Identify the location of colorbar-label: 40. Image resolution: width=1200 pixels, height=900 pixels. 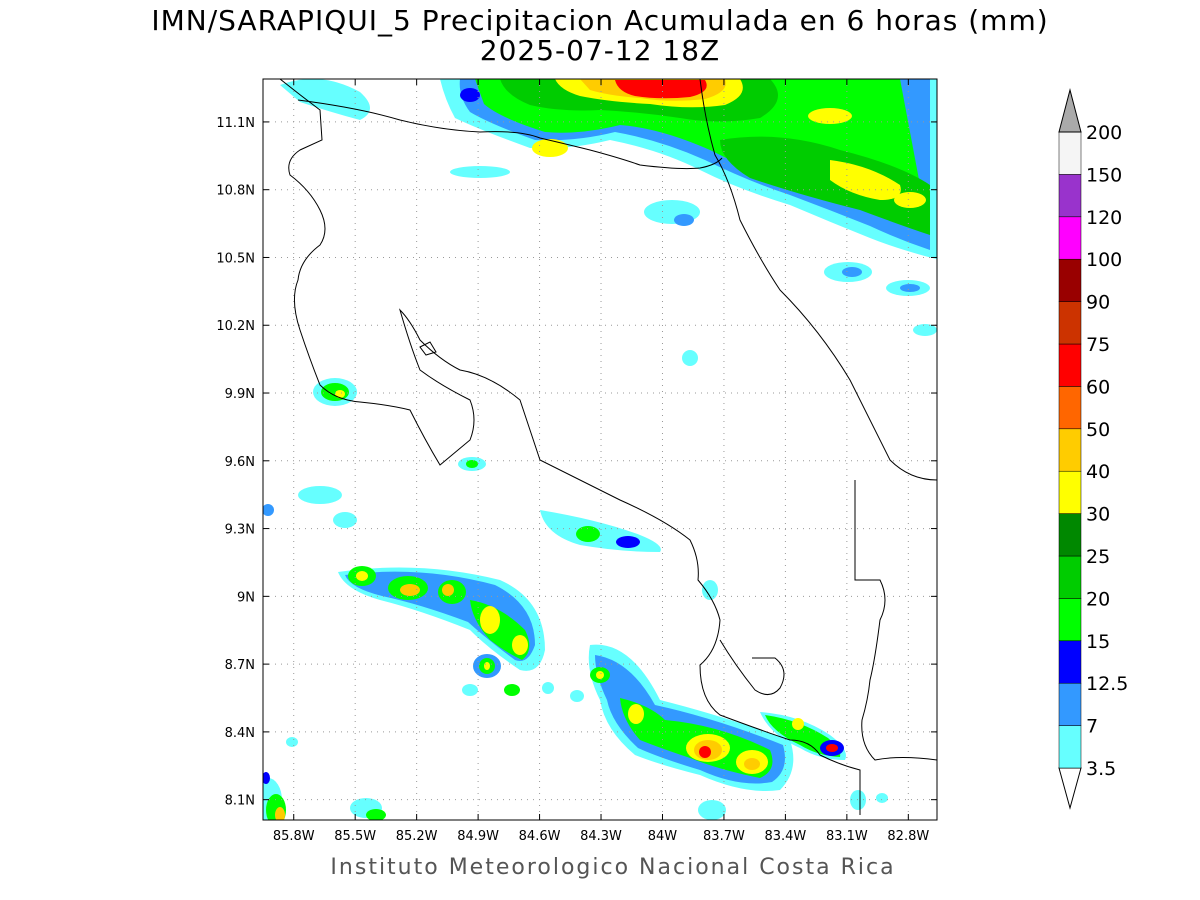
(1098, 472).